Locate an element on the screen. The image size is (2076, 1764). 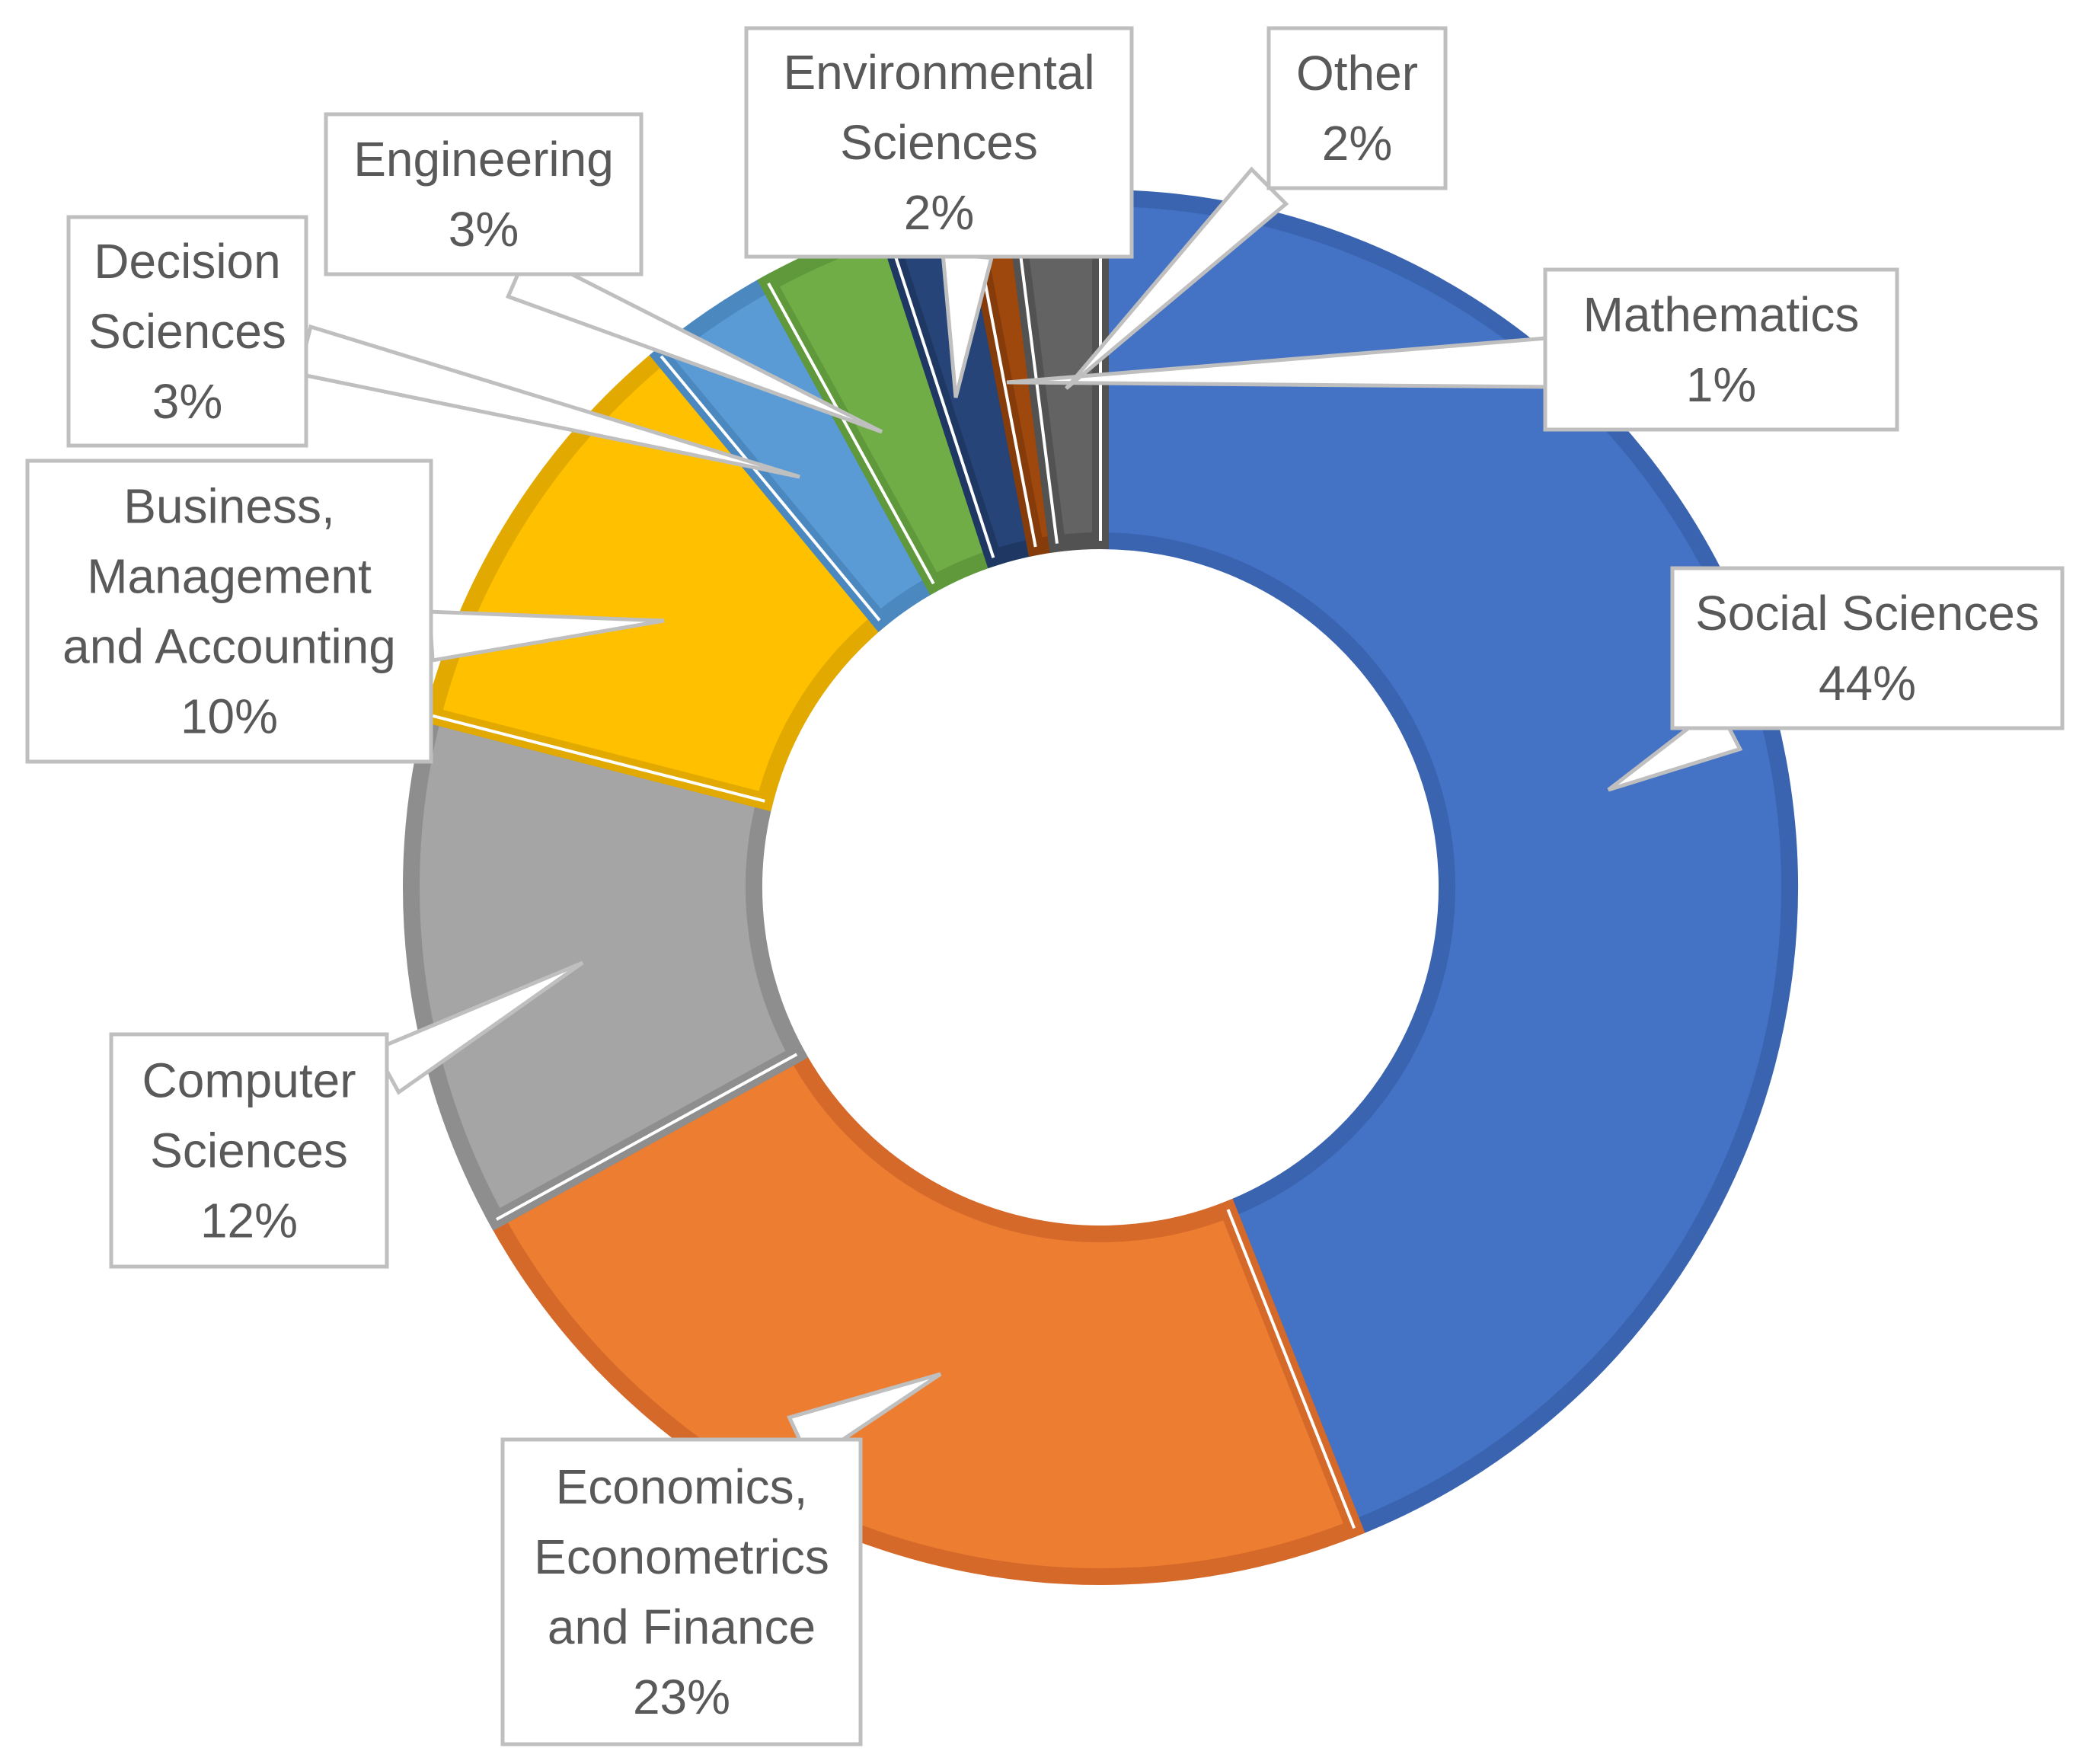
data-label-category: Other is located at coordinates (1357, 73).